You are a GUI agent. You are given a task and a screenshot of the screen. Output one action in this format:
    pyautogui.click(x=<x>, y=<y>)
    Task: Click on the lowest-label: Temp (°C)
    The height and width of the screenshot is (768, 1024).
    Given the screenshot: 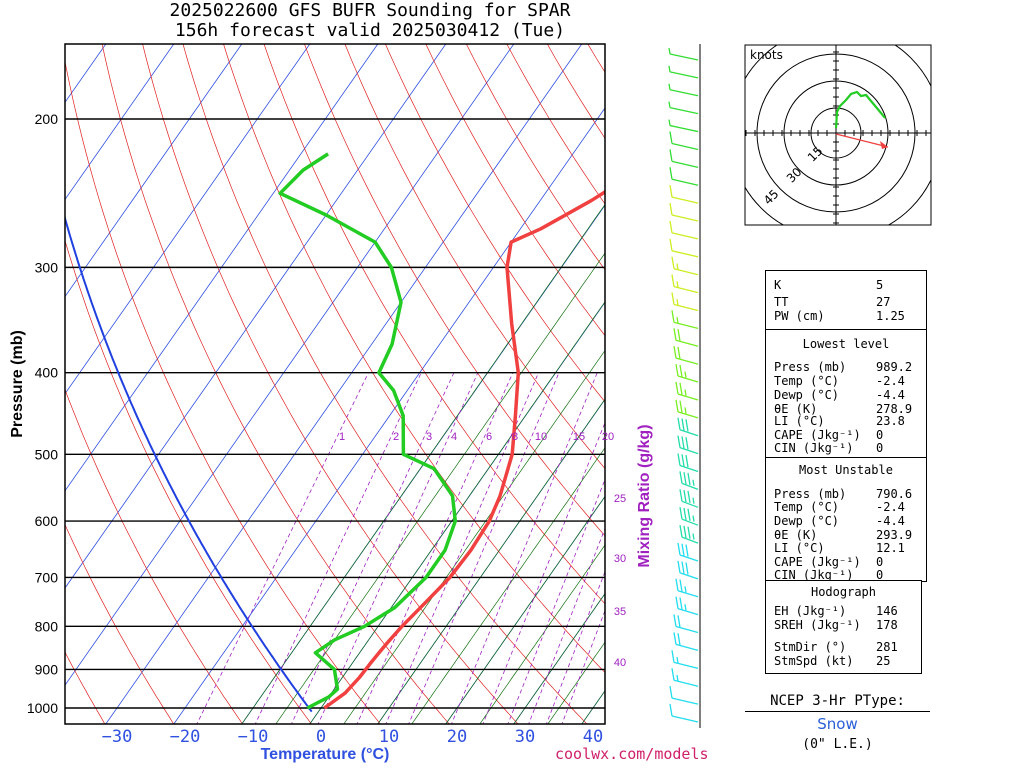 What is the action you would take?
    pyautogui.click(x=807, y=381)
    